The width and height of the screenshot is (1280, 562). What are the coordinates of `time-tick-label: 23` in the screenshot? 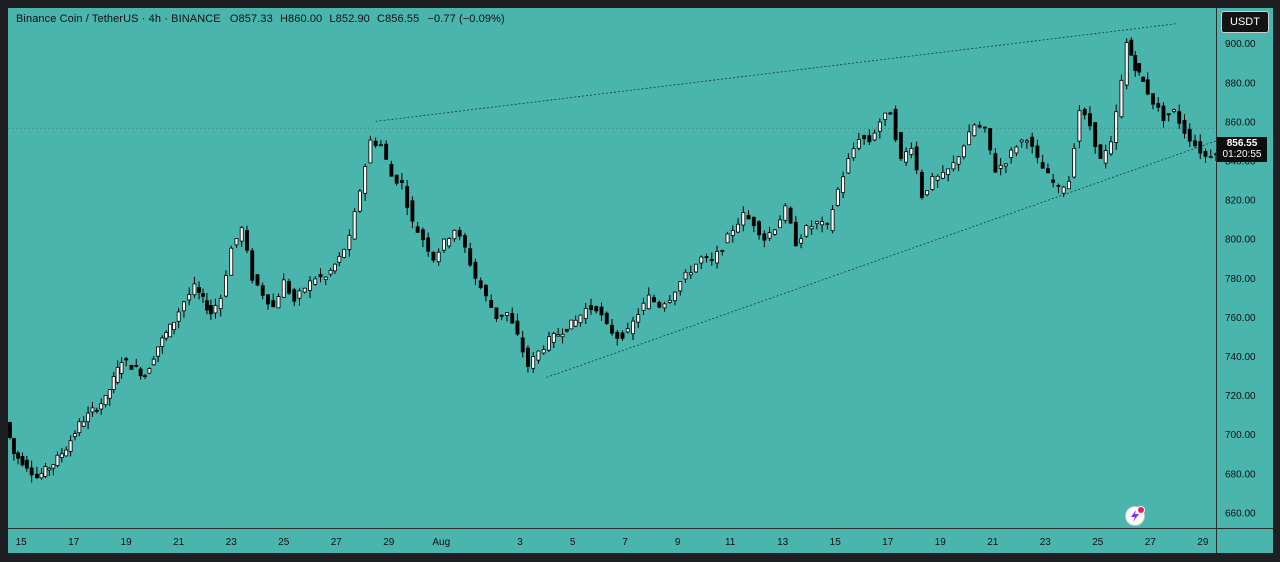 It's located at (232, 542).